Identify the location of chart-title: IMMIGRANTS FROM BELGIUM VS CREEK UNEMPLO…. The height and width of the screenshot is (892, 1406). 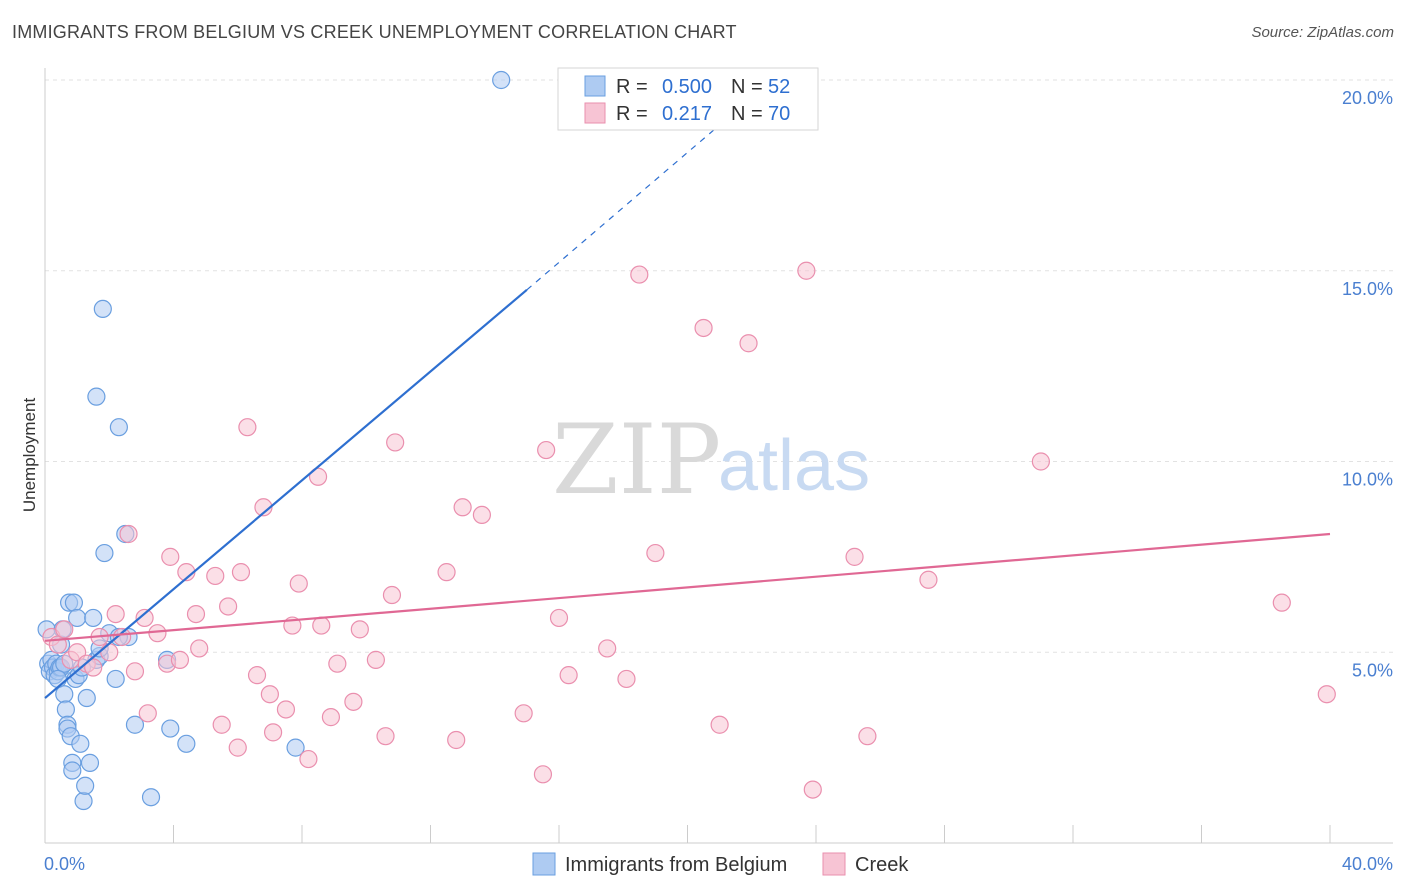
(374, 32).